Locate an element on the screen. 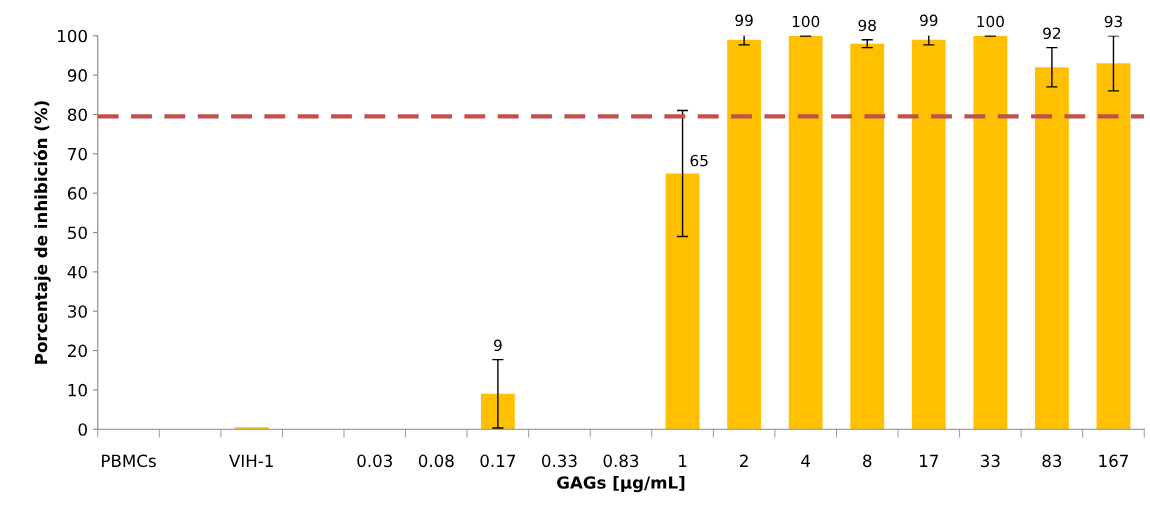  data-label: 98 is located at coordinates (867, 25).